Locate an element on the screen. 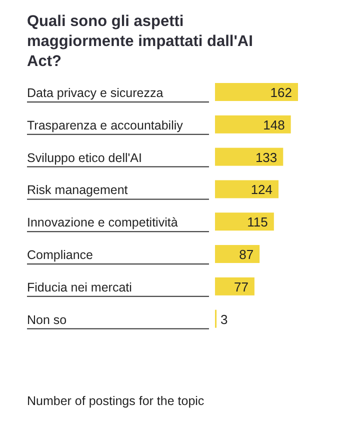 The image size is (346, 443). data-label: 124 is located at coordinates (261, 190).